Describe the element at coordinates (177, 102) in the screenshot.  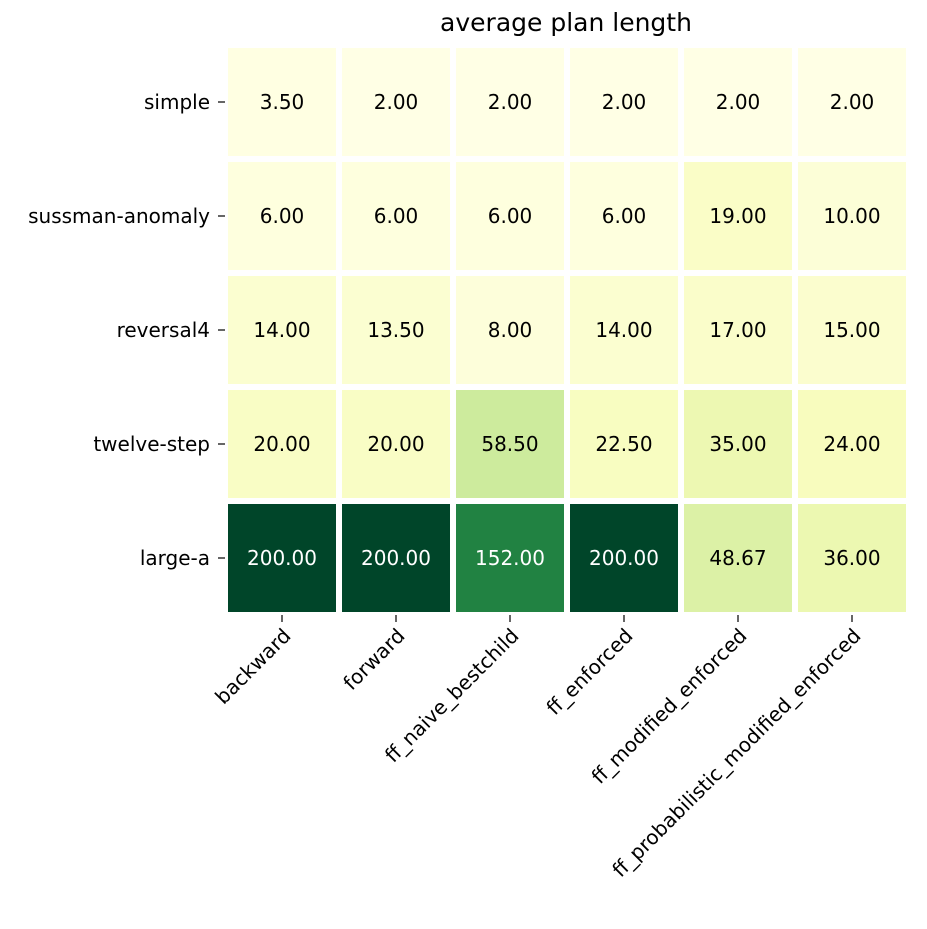
I see `y-tick-label-simple: simple` at that location.